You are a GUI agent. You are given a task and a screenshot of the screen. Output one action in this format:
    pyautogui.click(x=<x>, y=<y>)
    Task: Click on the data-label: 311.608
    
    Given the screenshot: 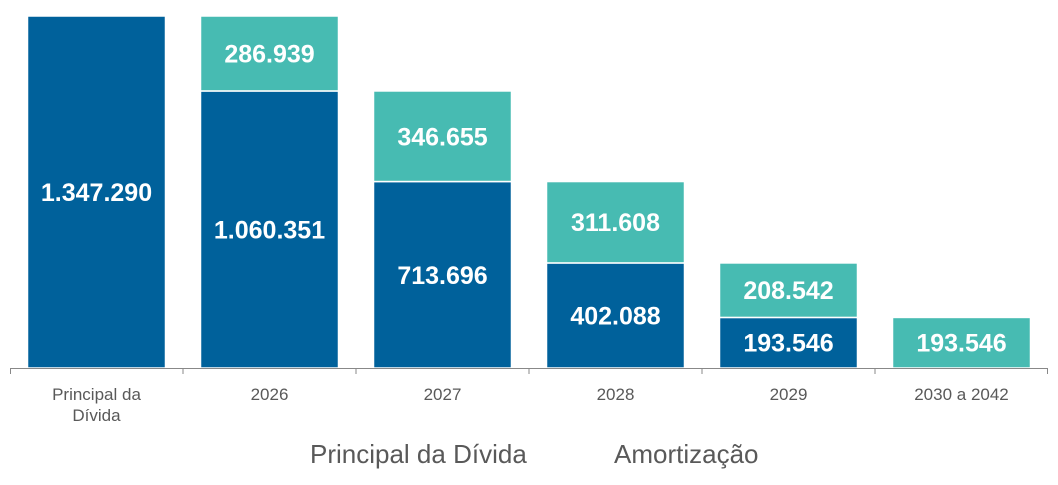 What is the action you would take?
    pyautogui.click(x=615, y=223)
    